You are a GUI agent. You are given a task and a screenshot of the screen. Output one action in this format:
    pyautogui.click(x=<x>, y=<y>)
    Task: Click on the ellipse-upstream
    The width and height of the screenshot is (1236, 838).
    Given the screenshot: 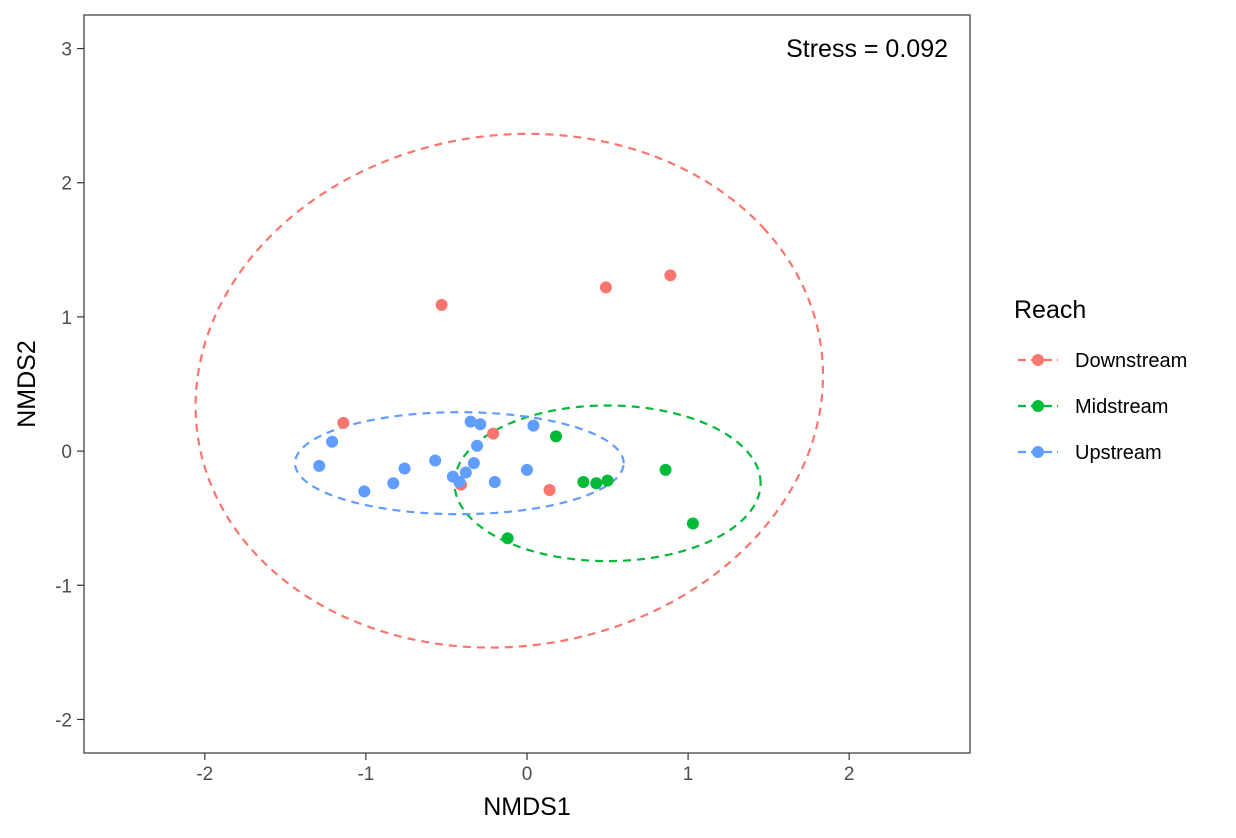 What is the action you would take?
    pyautogui.click(x=459, y=463)
    